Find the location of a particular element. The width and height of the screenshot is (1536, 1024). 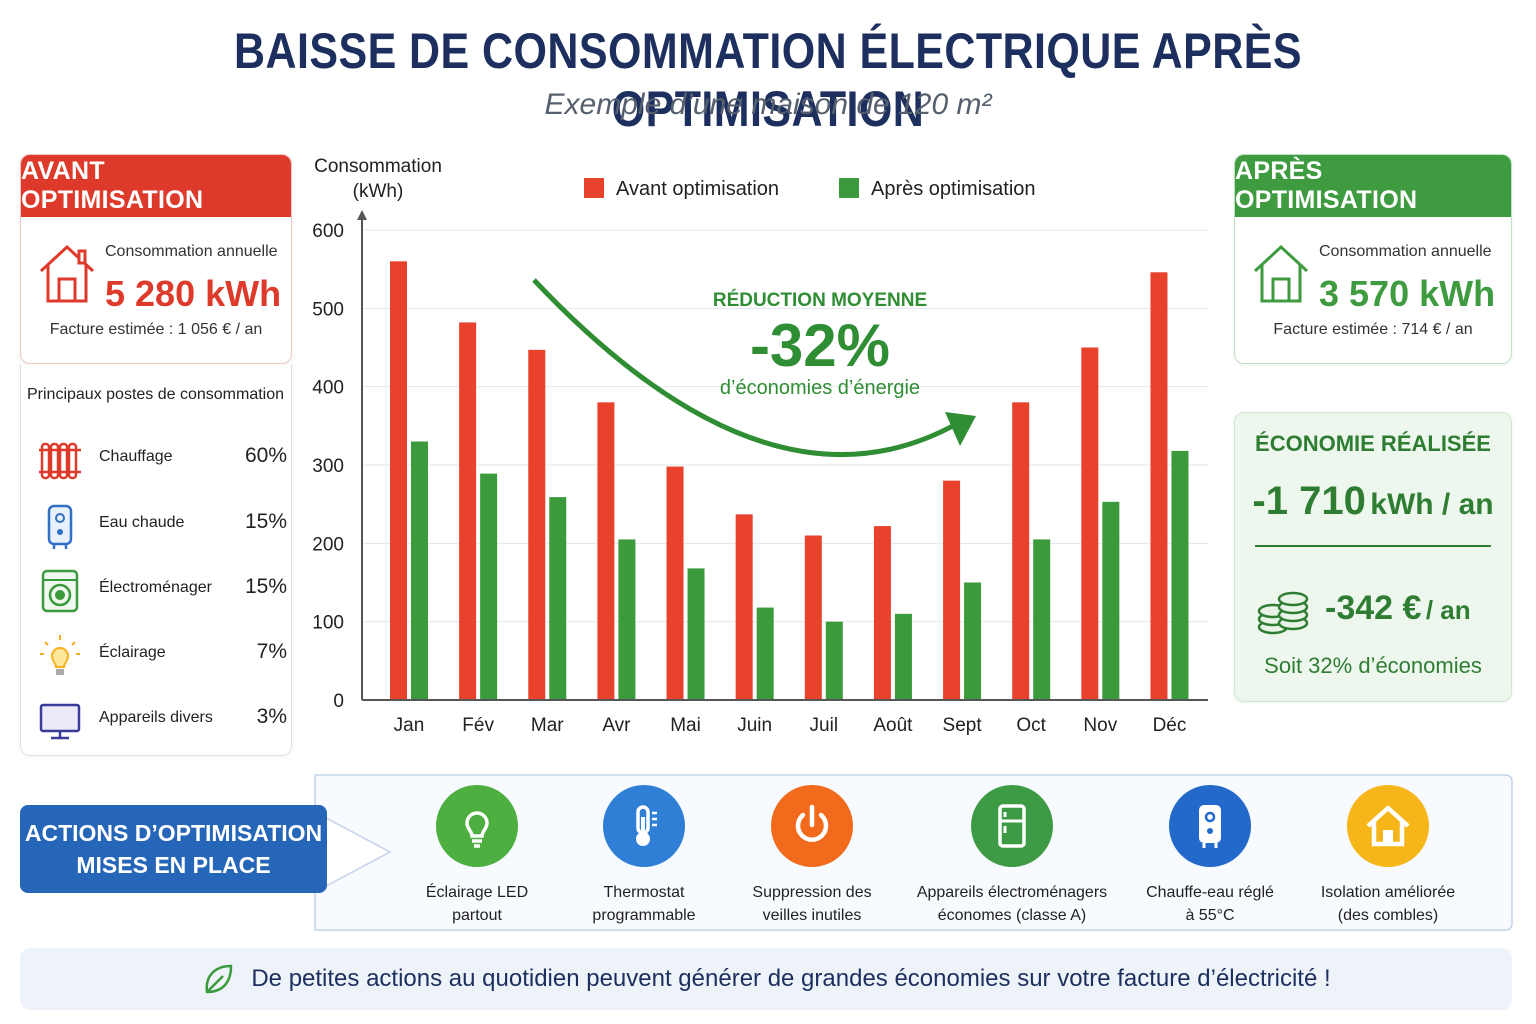

thermometer-icon is located at coordinates (644, 826).